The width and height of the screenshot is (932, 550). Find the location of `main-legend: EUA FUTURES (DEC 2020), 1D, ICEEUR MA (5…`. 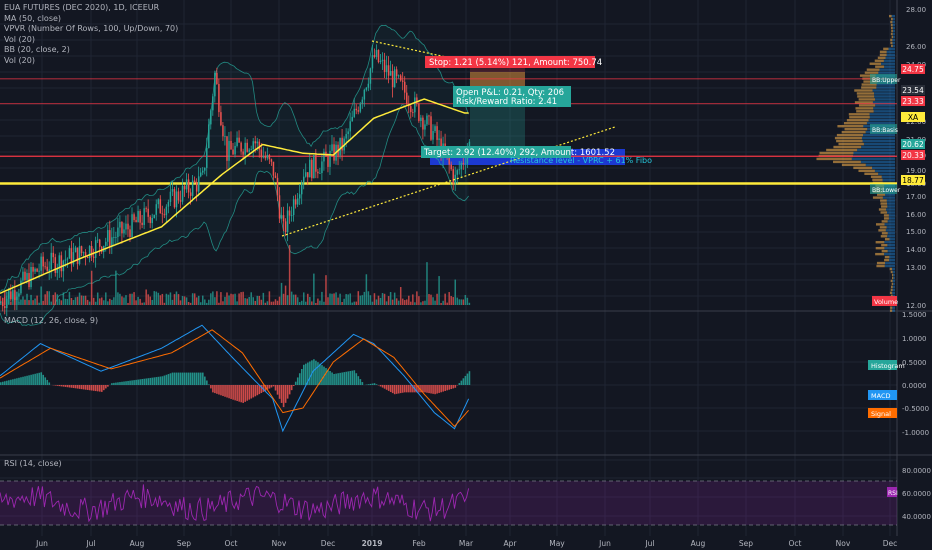

main-legend: EUA FUTURES (DEC 2020), 1D, ICEEUR MA (5… is located at coordinates (91, 34).